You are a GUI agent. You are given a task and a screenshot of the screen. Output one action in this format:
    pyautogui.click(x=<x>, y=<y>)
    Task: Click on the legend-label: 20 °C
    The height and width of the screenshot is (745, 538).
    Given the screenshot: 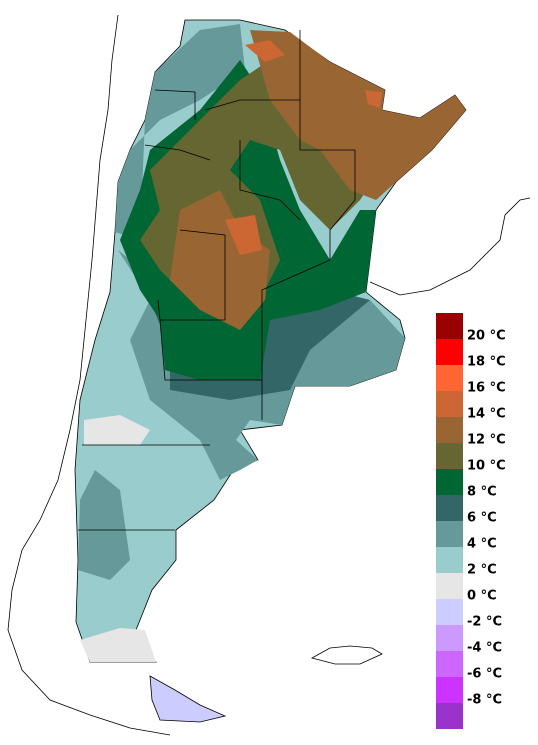 What is the action you would take?
    pyautogui.click(x=486, y=336)
    